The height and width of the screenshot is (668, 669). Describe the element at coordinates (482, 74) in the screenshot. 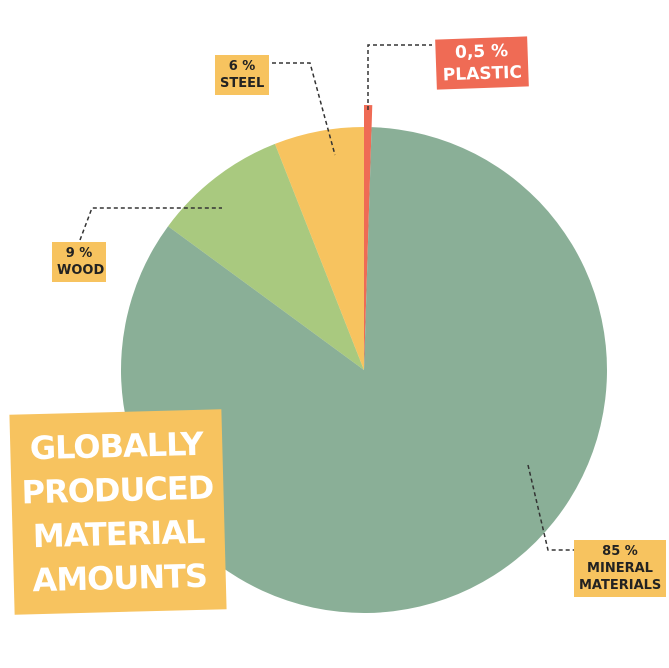

I see `category-label: PLASTIC` at that location.